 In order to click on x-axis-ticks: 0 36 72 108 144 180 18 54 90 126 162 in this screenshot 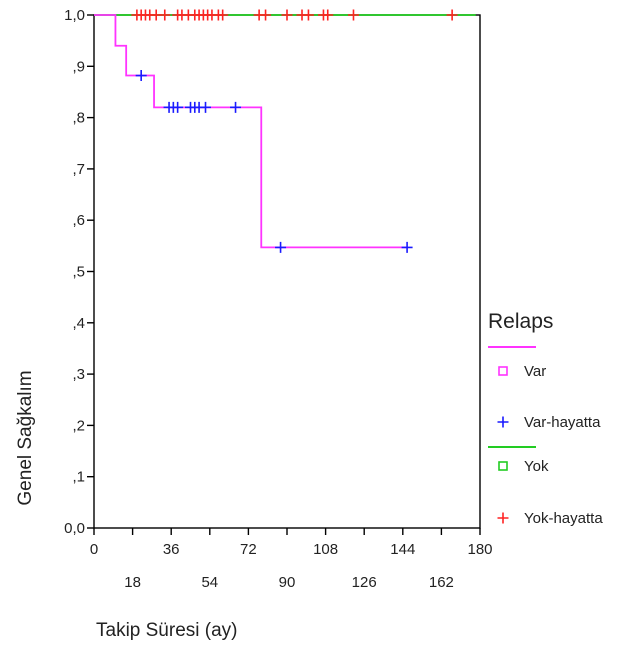, I will do `click(291, 559)`.